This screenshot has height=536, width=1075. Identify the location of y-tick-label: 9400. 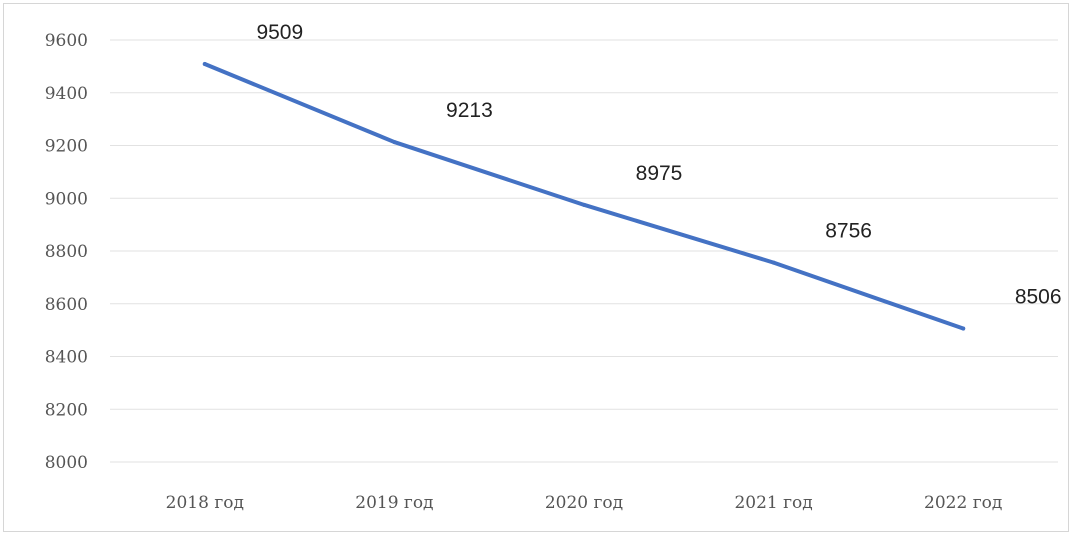
(66, 94).